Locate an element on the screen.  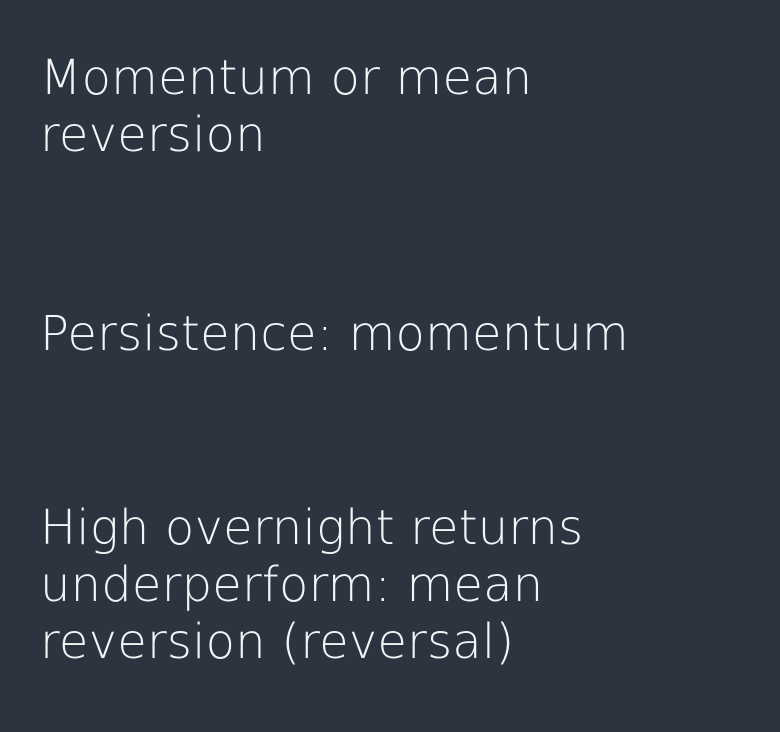
slide-text-persistence: Persistence: momentum is located at coordinates (335, 334).